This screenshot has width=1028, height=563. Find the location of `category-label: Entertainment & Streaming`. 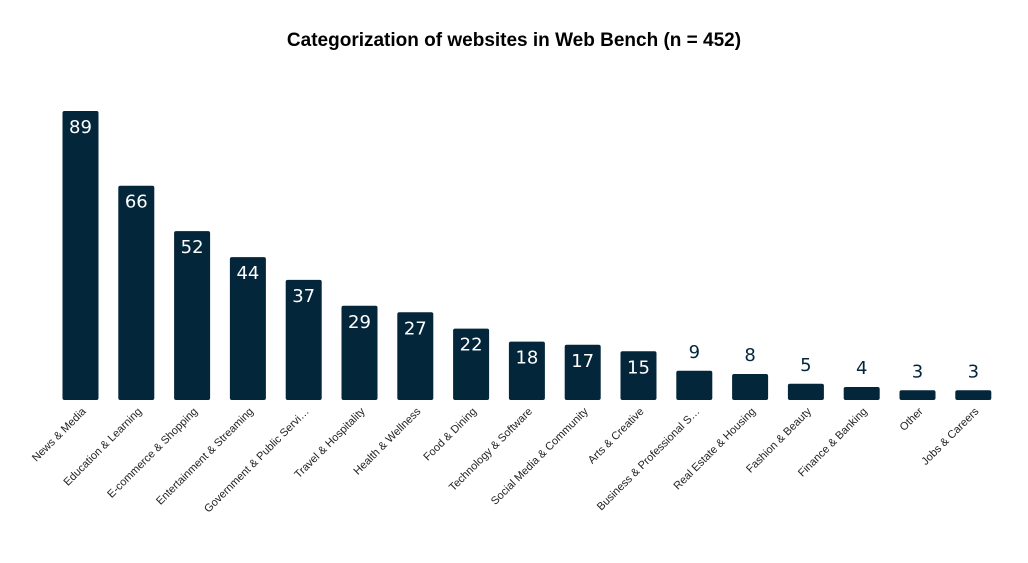

category-label: Entertainment & Streaming is located at coordinates (205, 457).